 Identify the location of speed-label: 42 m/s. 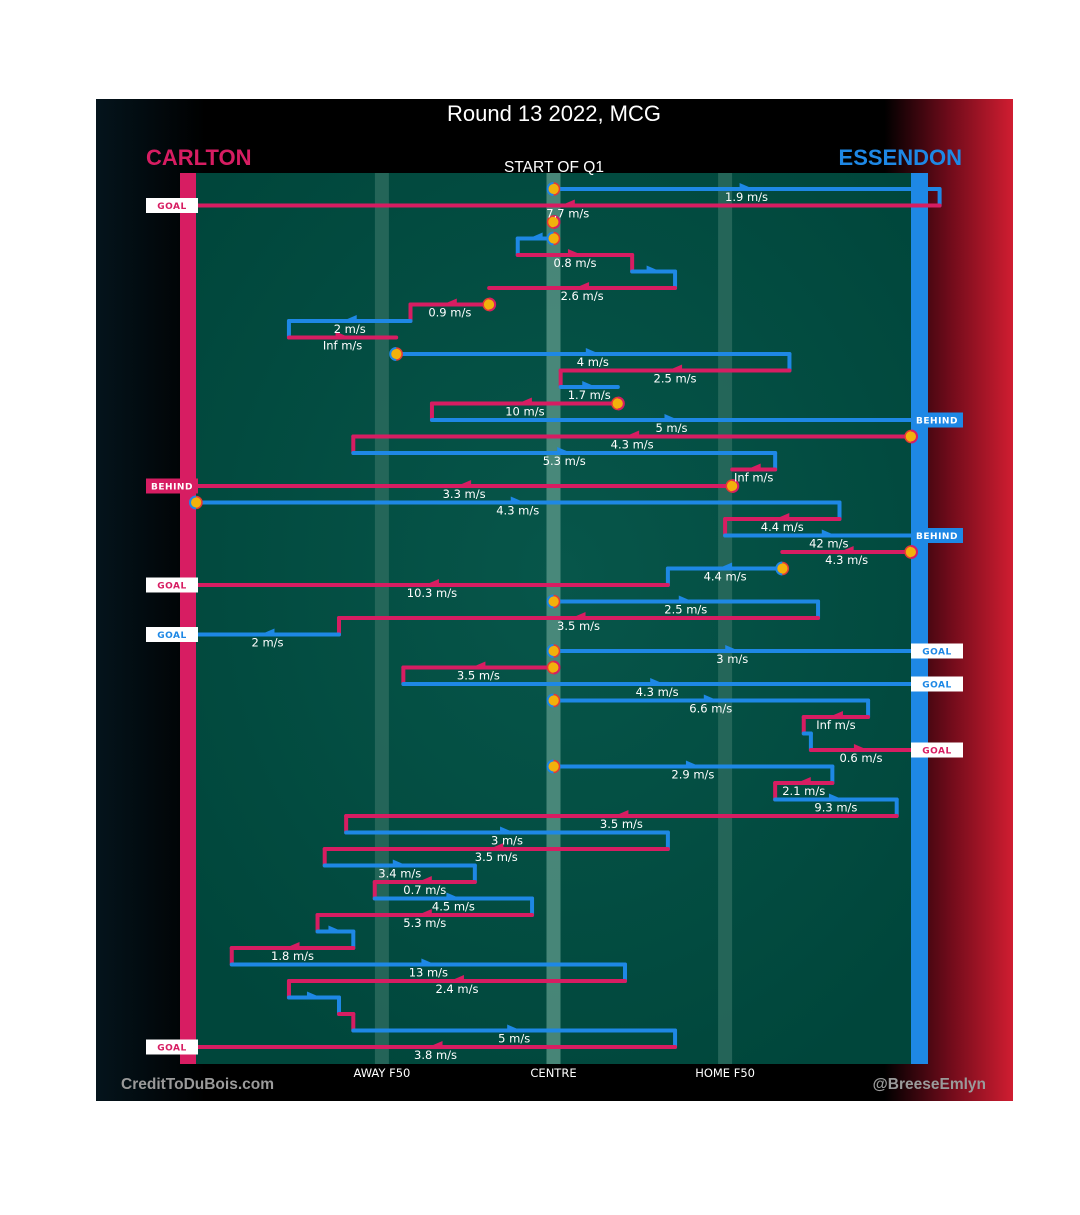
(828, 544).